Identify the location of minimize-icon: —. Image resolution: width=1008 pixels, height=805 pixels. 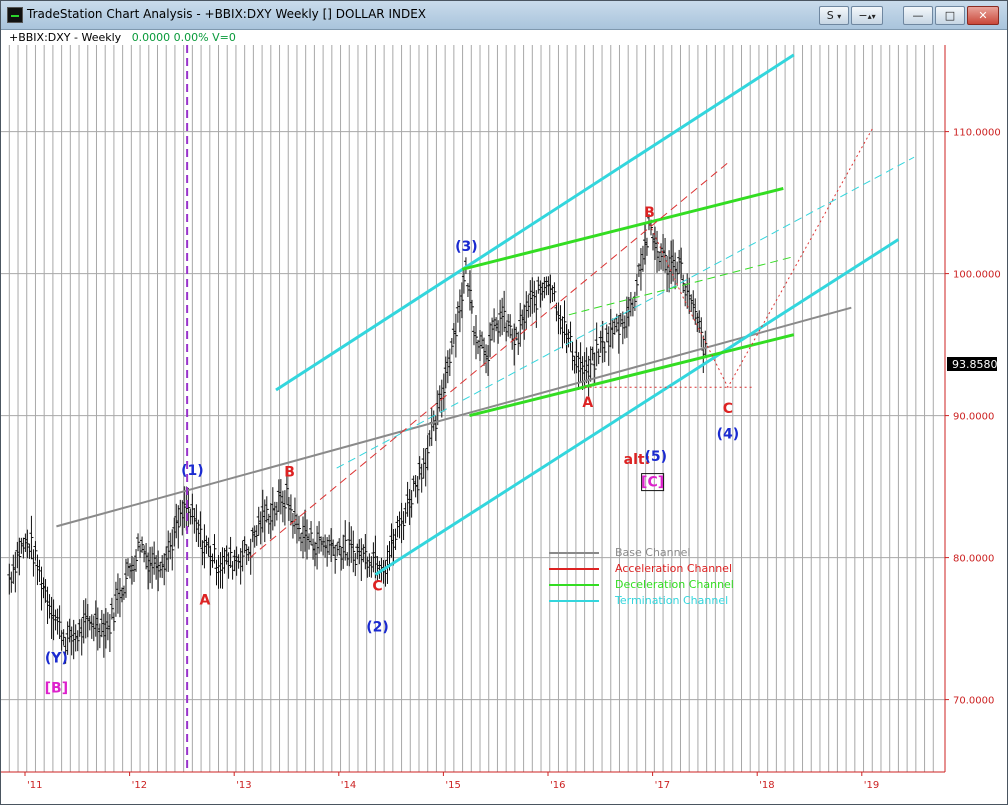
(918, 15).